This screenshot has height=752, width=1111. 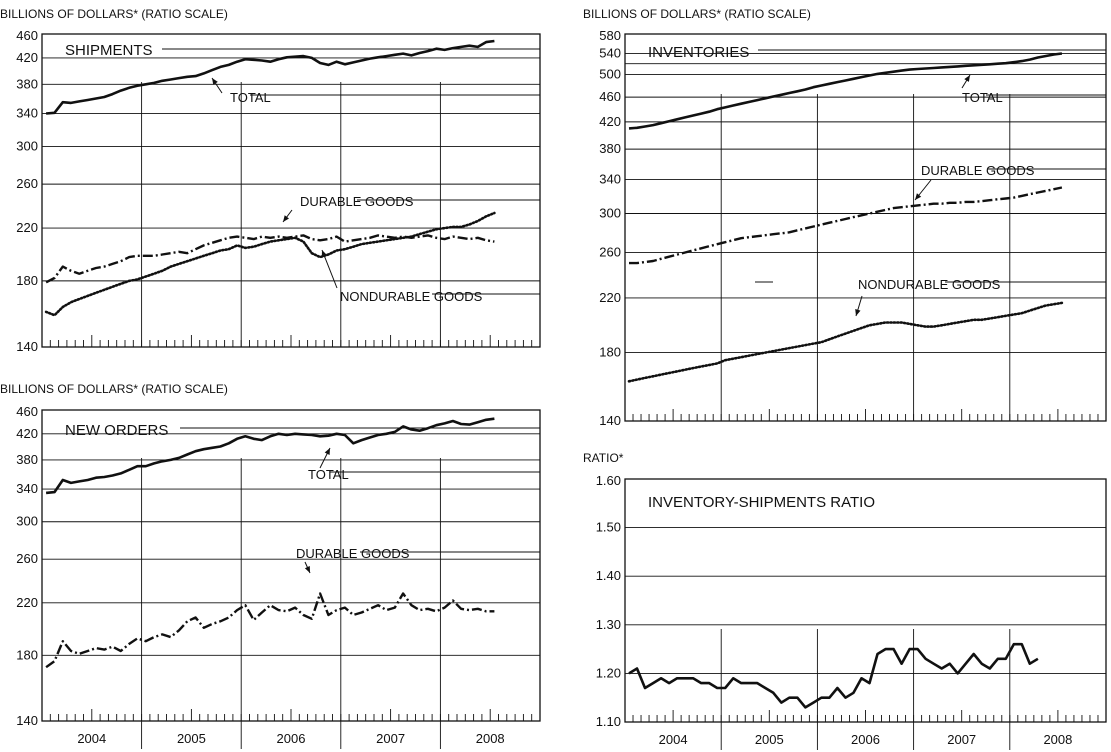 I want to click on series-line-ratio, so click(x=833, y=675).